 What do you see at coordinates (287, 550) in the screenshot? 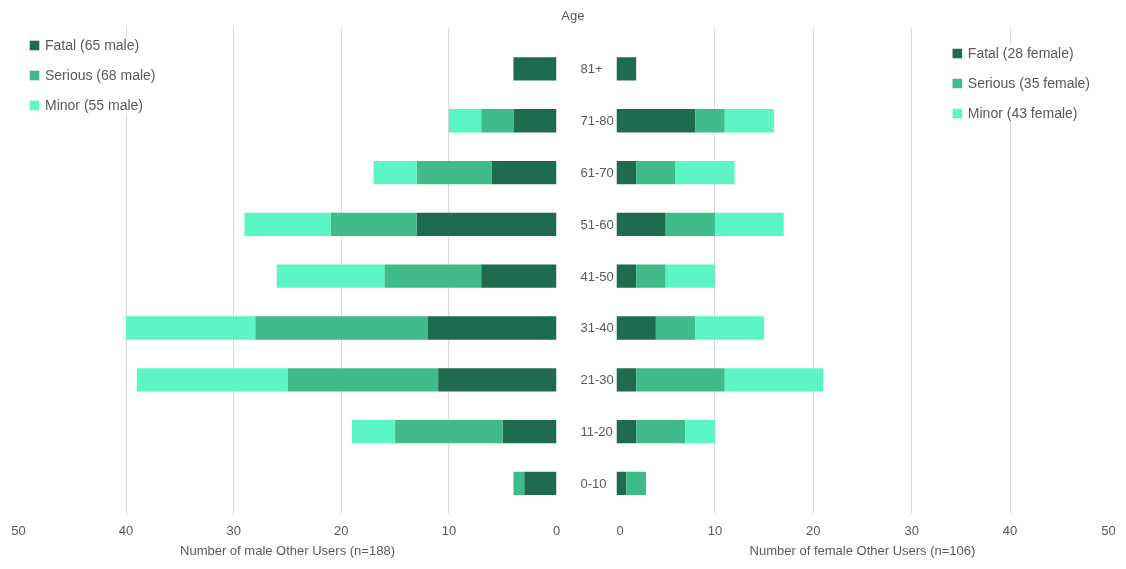
I see `x-axis-title: Number of male Other Users (n=188)` at bounding box center [287, 550].